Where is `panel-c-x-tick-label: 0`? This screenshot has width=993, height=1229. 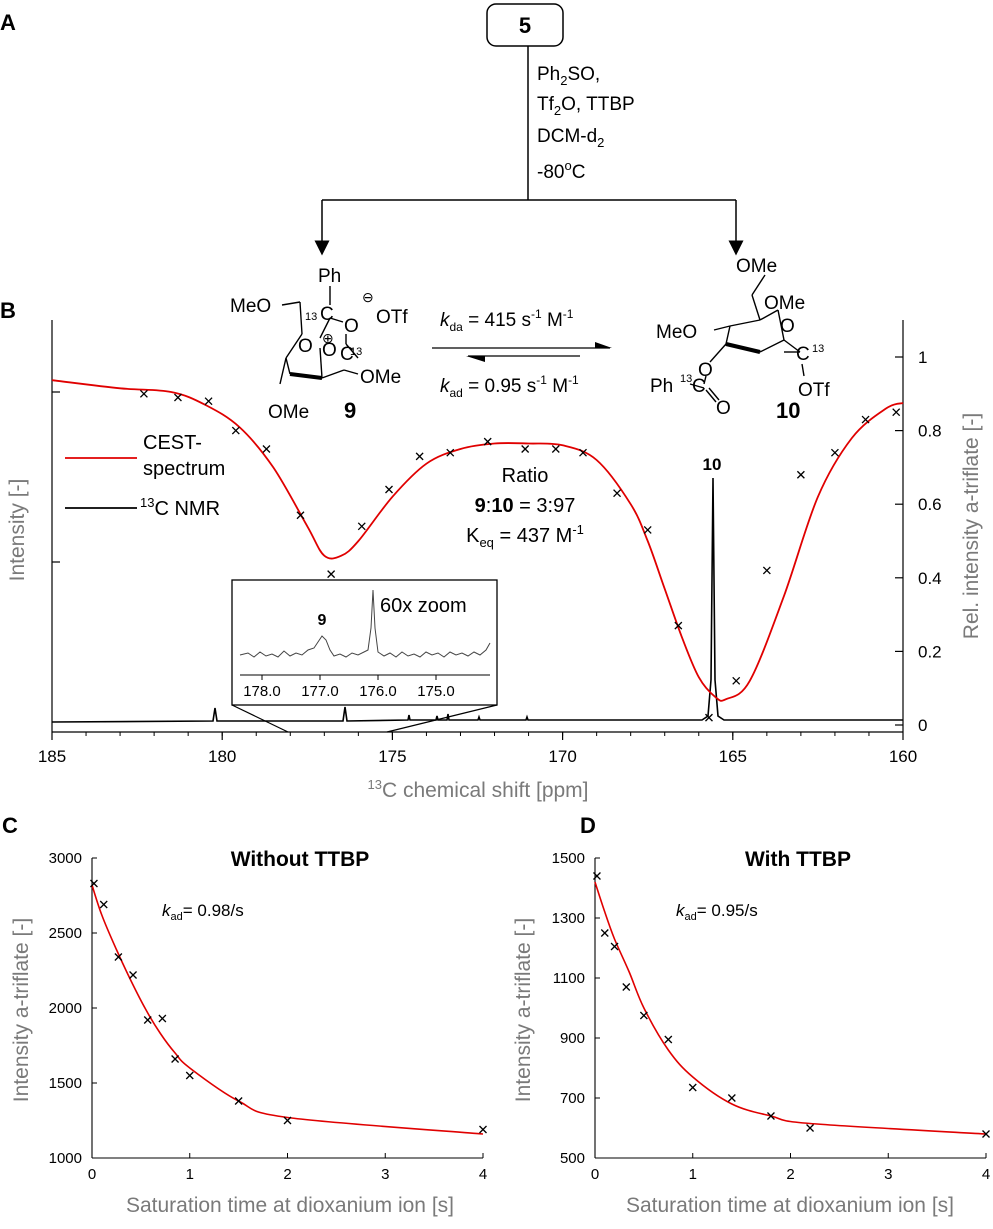 panel-c-x-tick-label: 0 is located at coordinates (92, 1174).